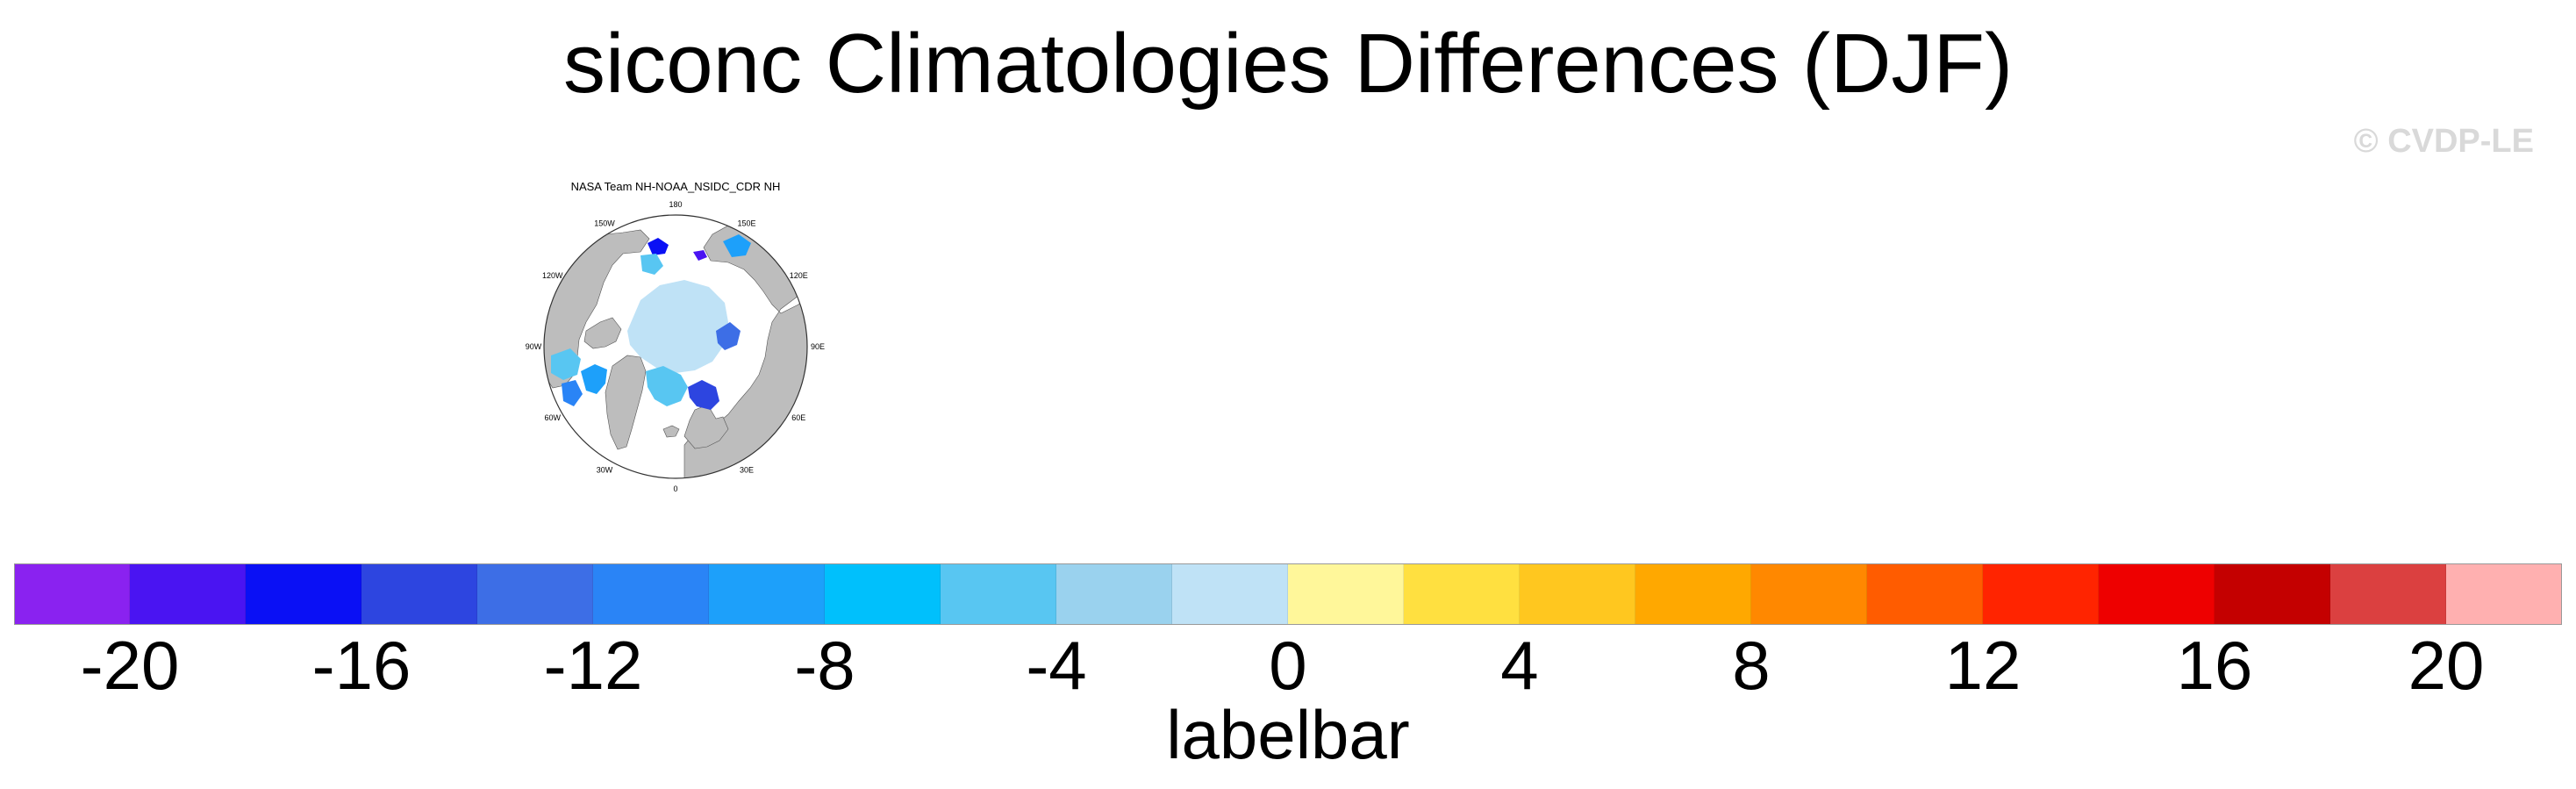  I want to click on longitude-label: 30W, so click(605, 469).